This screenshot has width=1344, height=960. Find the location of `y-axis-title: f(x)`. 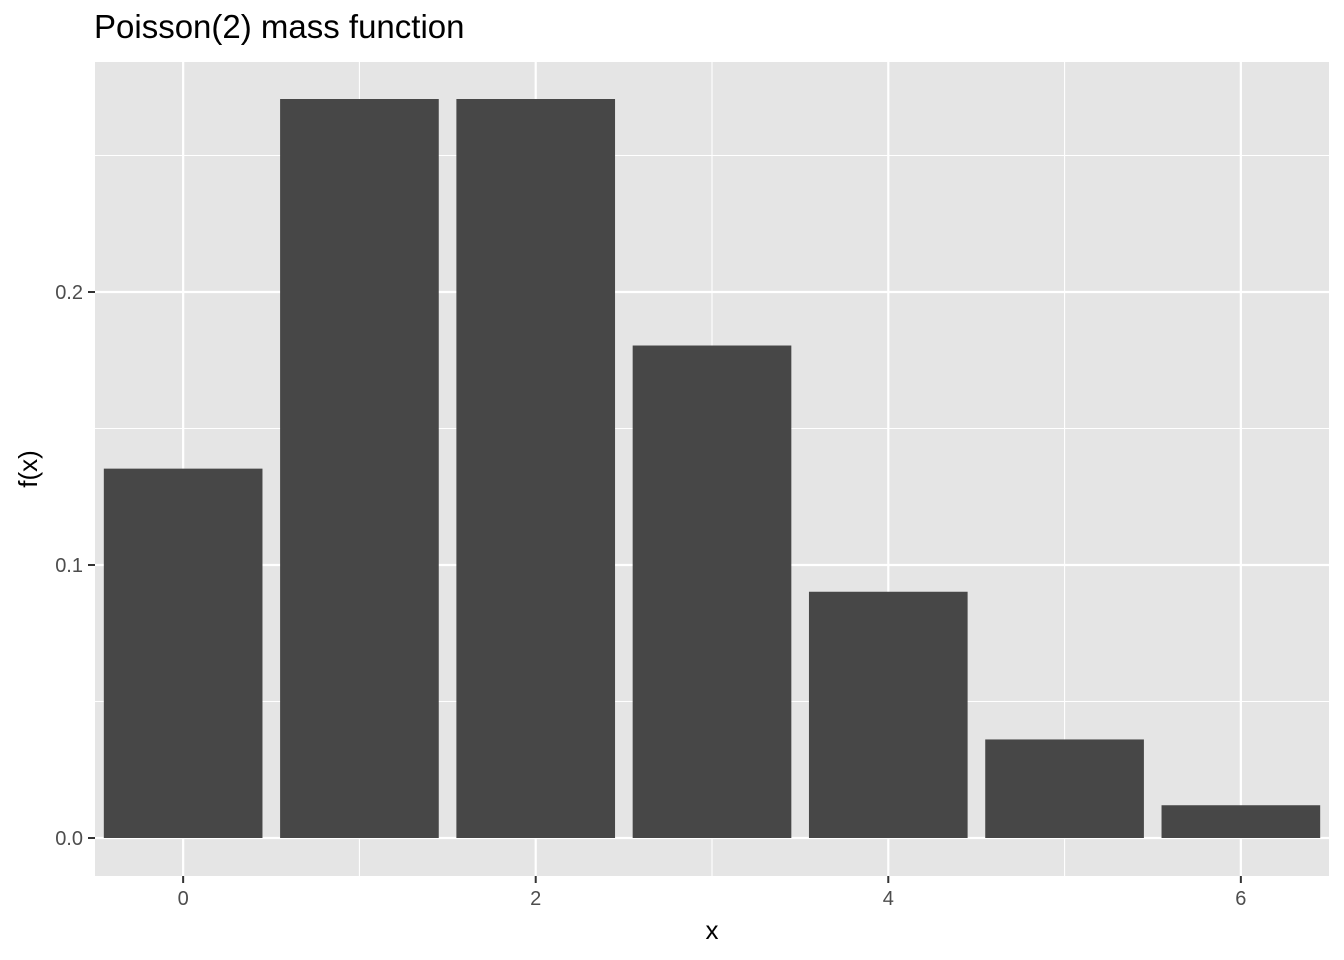

y-axis-title: f(x) is located at coordinates (28, 469).